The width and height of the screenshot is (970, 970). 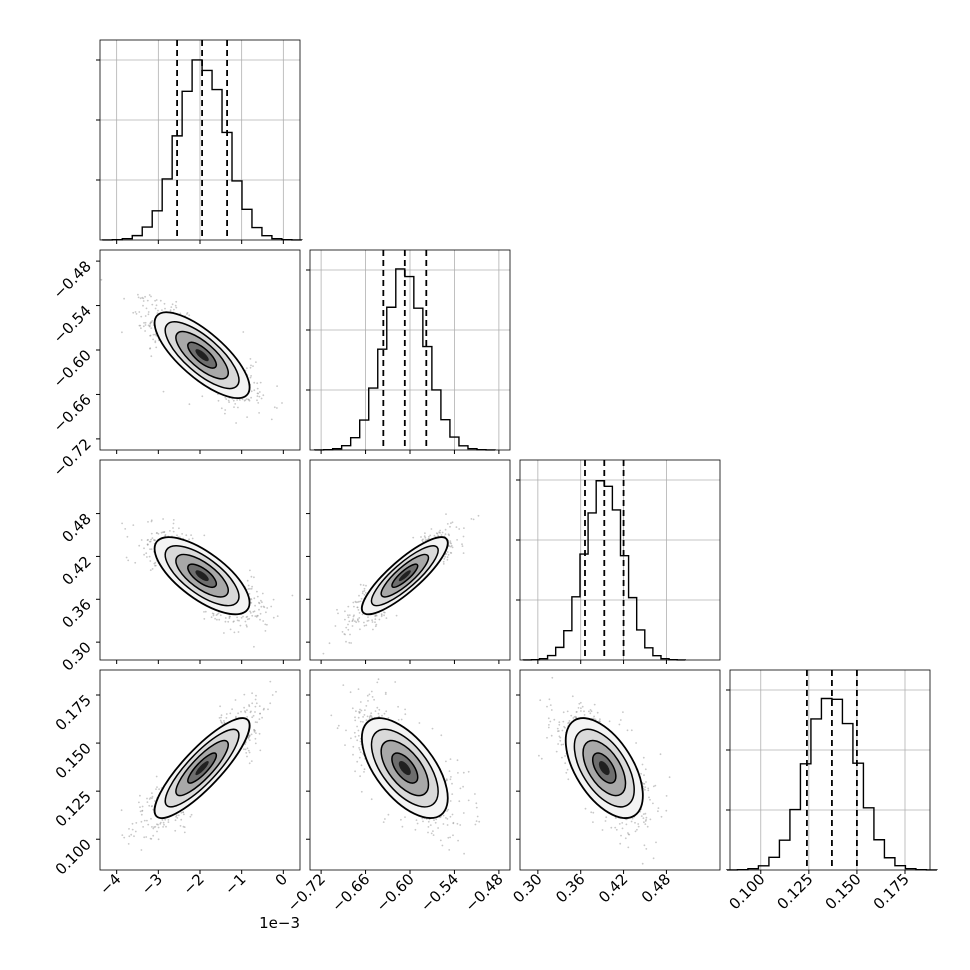 I want to click on panel-frame, so click(x=620, y=560).